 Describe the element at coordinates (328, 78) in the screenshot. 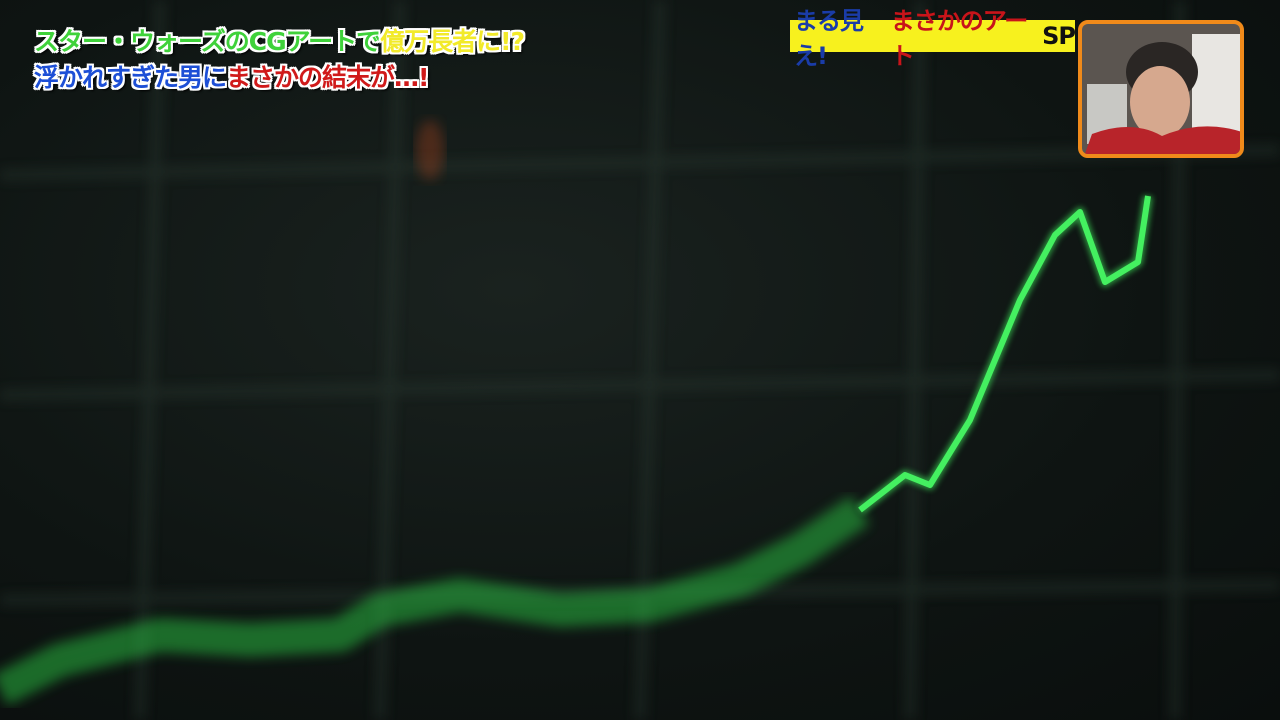

I see `headline-part: まさかの結末が…!` at that location.